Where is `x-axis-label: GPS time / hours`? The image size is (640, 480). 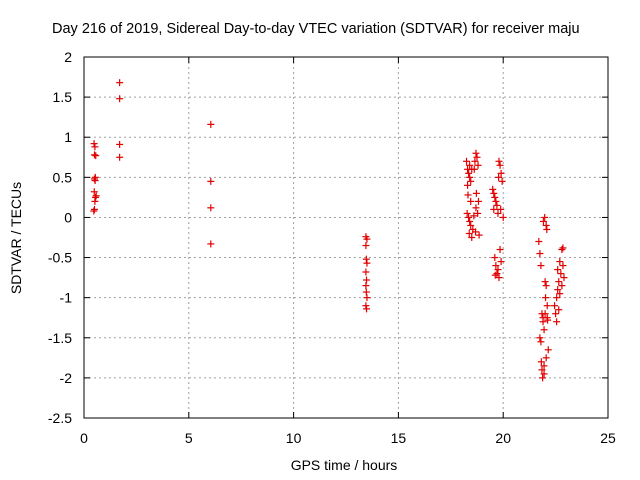
x-axis-label: GPS time / hours is located at coordinates (344, 465).